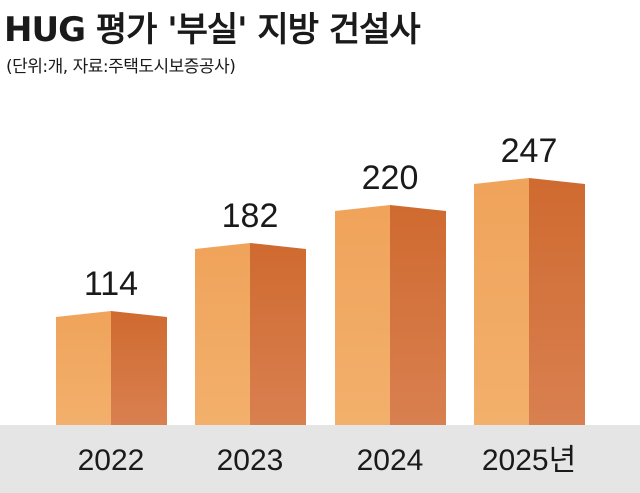 The height and width of the screenshot is (493, 640). What do you see at coordinates (111, 284) in the screenshot?
I see `data-label: 114` at bounding box center [111, 284].